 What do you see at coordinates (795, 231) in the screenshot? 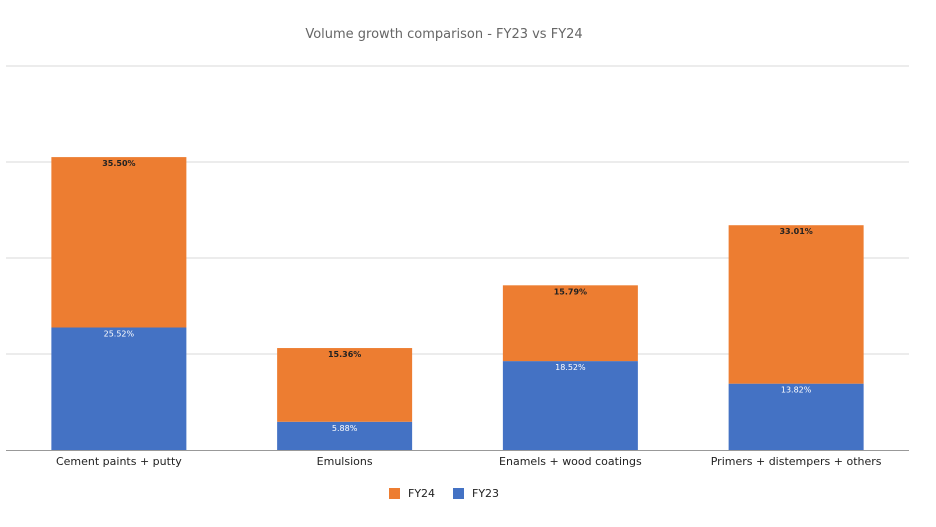
I see `data-label-fy24-4: 33.01%` at bounding box center [795, 231].